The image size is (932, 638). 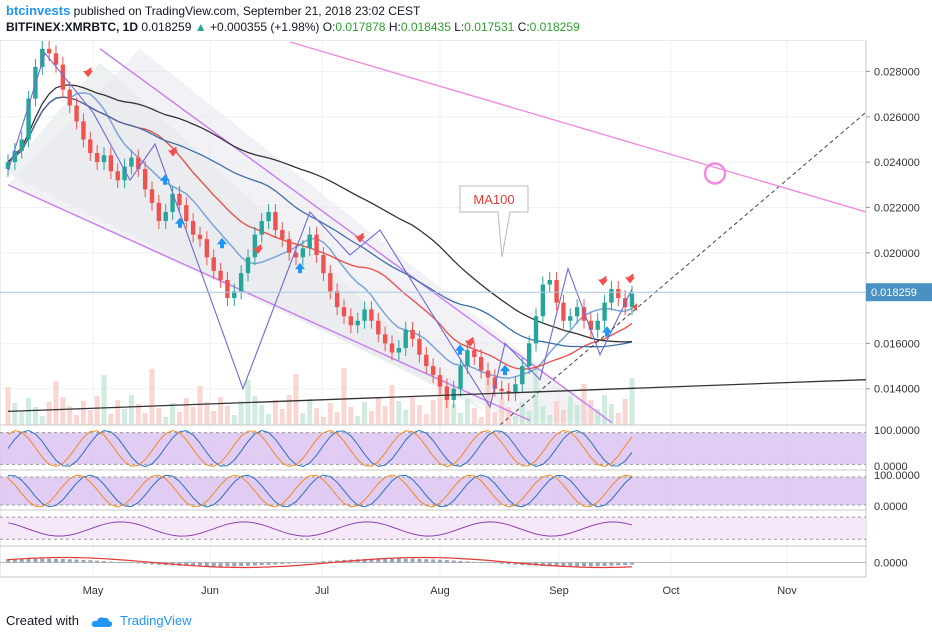 What do you see at coordinates (440, 591) in the screenshot?
I see `time-tick-label: Aug` at bounding box center [440, 591].